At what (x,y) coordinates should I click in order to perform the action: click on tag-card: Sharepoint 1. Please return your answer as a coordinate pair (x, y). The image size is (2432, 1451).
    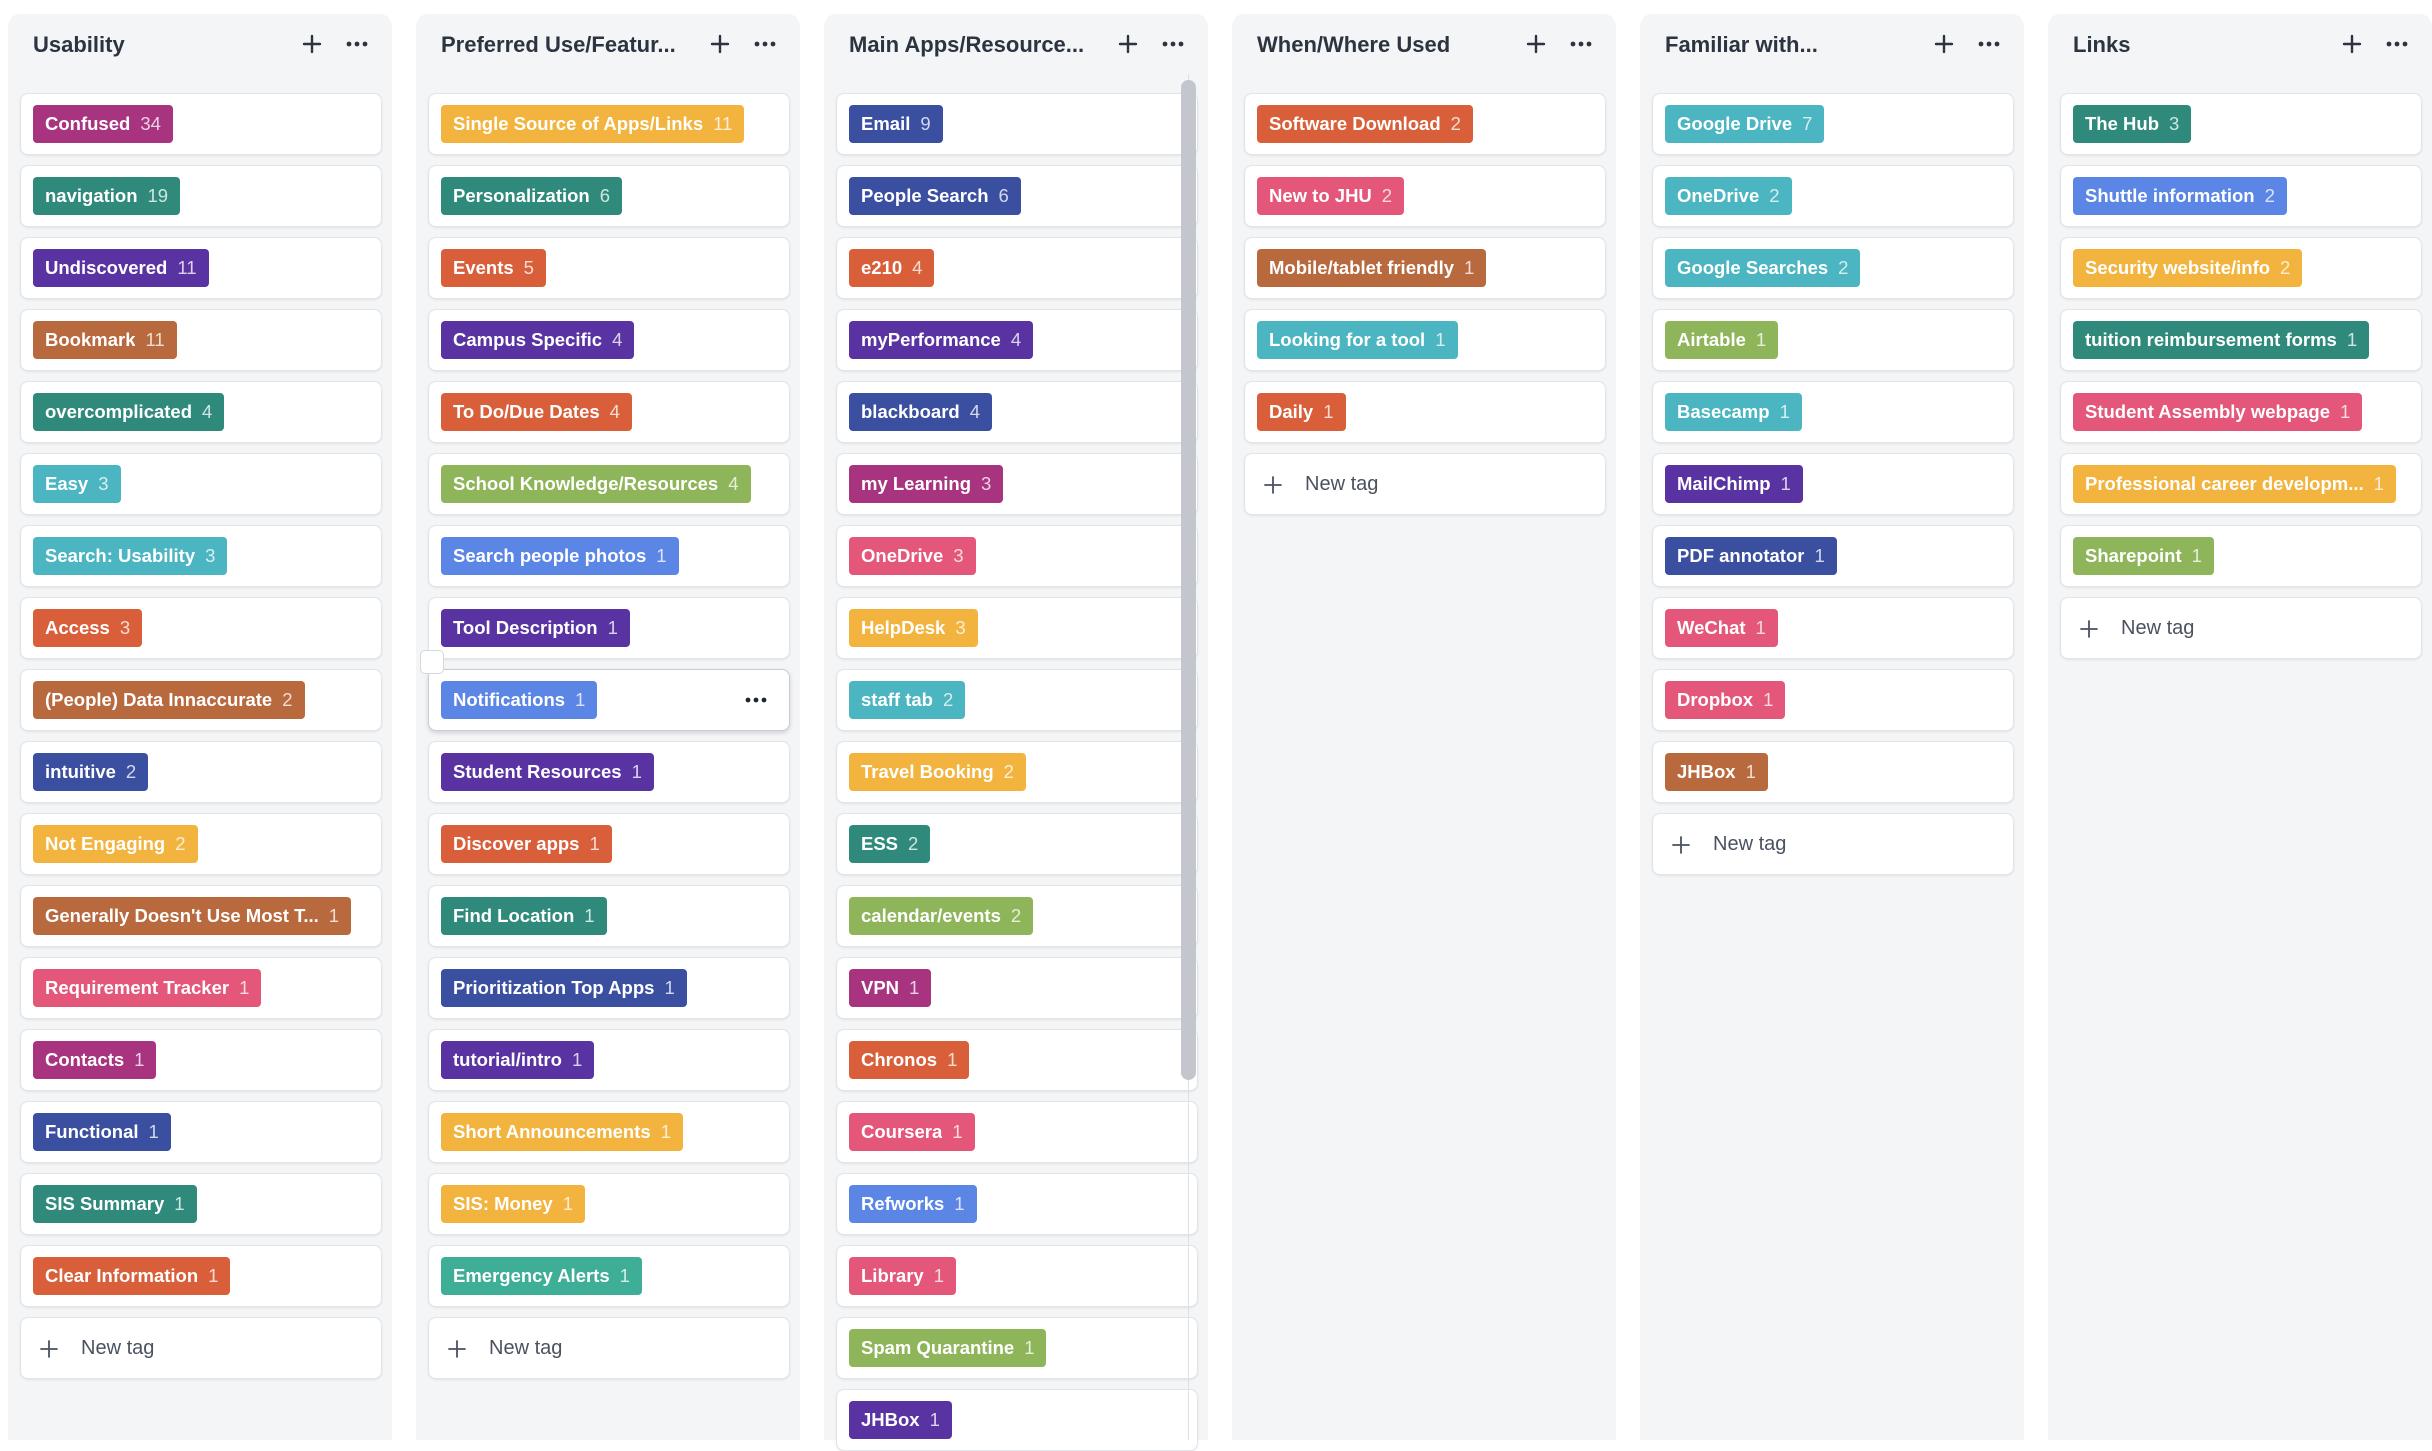
    Looking at the image, I should click on (2241, 556).